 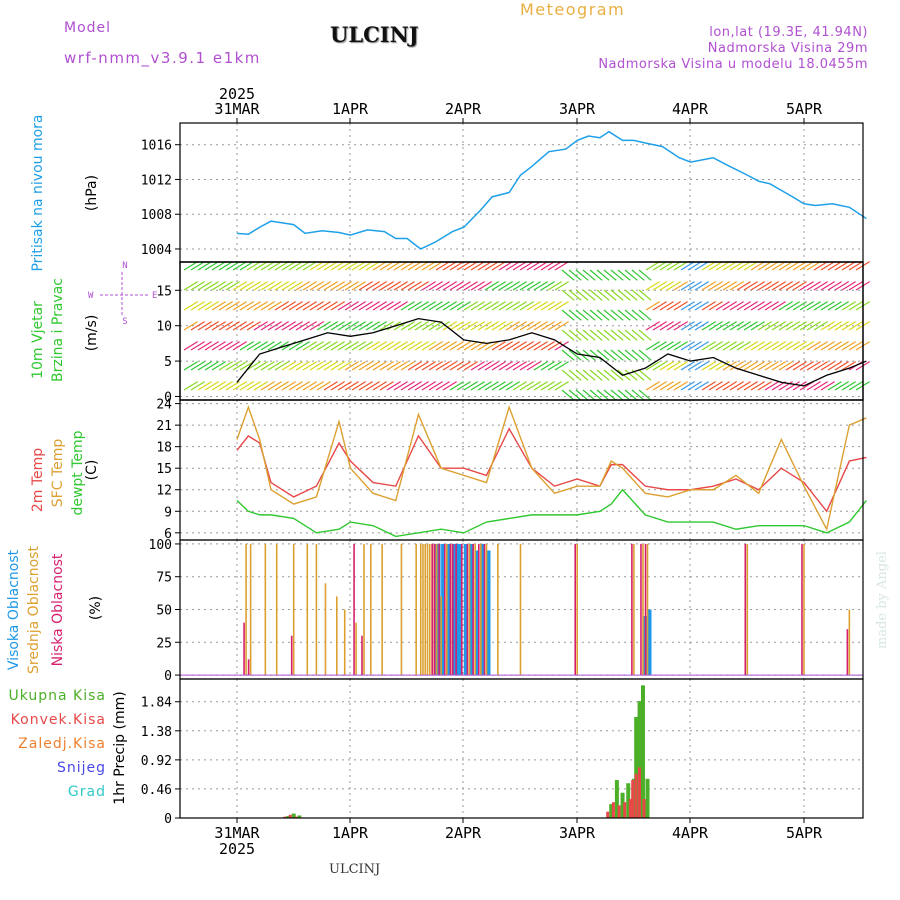 What do you see at coordinates (690, 109) in the screenshot?
I see `top-day-label: 4APR` at bounding box center [690, 109].